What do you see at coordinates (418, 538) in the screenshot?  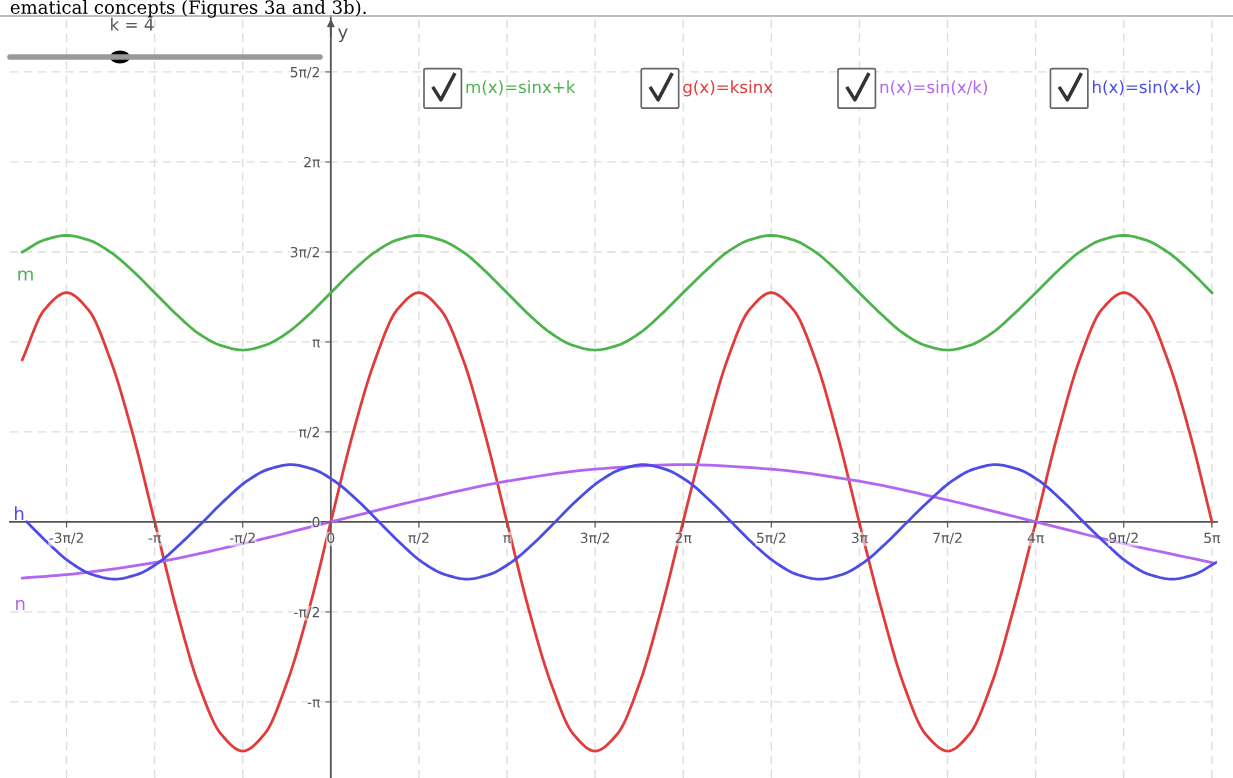 I see `x-tick-label: π/2` at bounding box center [418, 538].